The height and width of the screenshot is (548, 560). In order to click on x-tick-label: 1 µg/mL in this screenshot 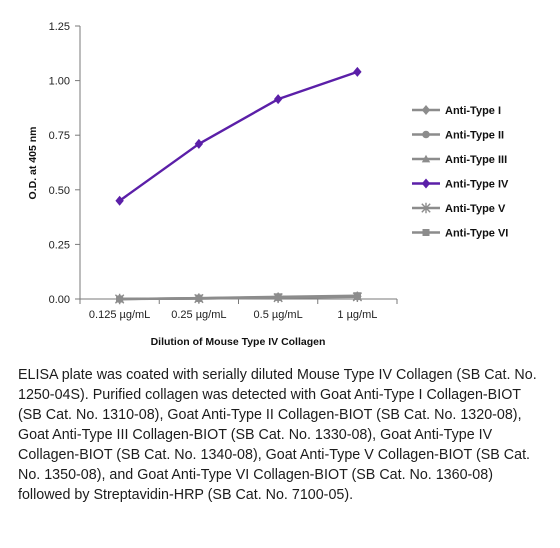, I will do `click(357, 315)`.